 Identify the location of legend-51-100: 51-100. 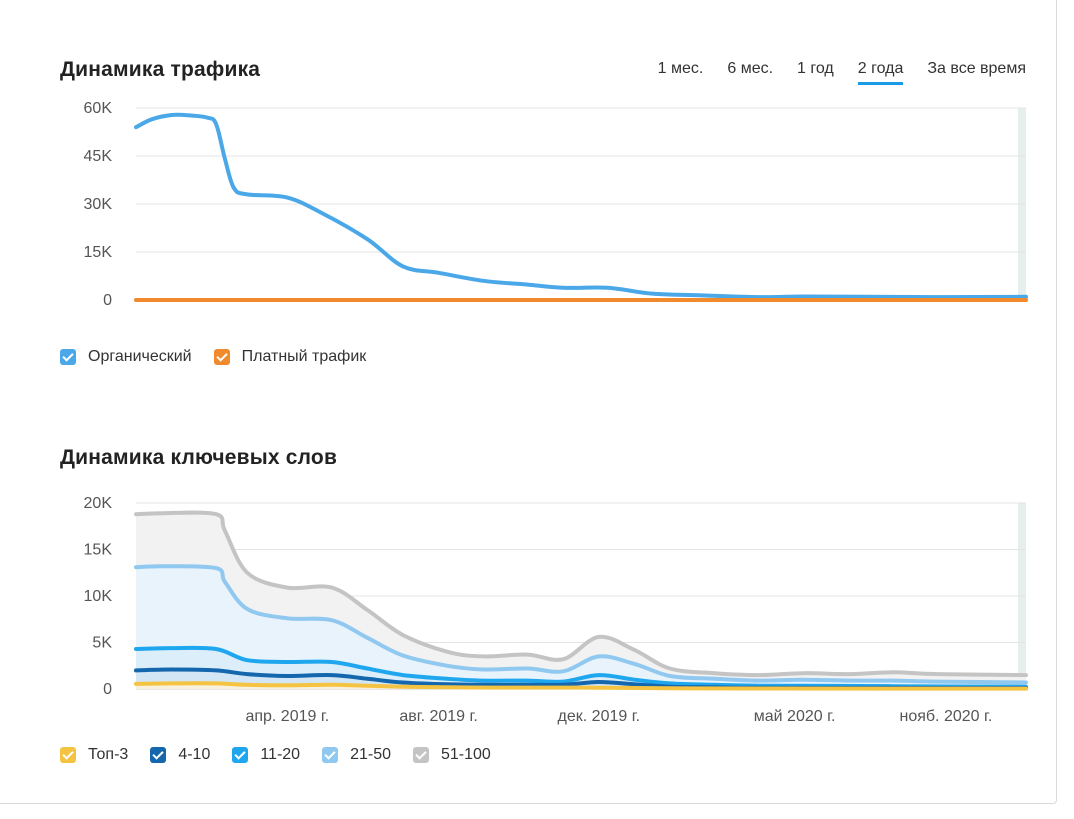
(452, 755).